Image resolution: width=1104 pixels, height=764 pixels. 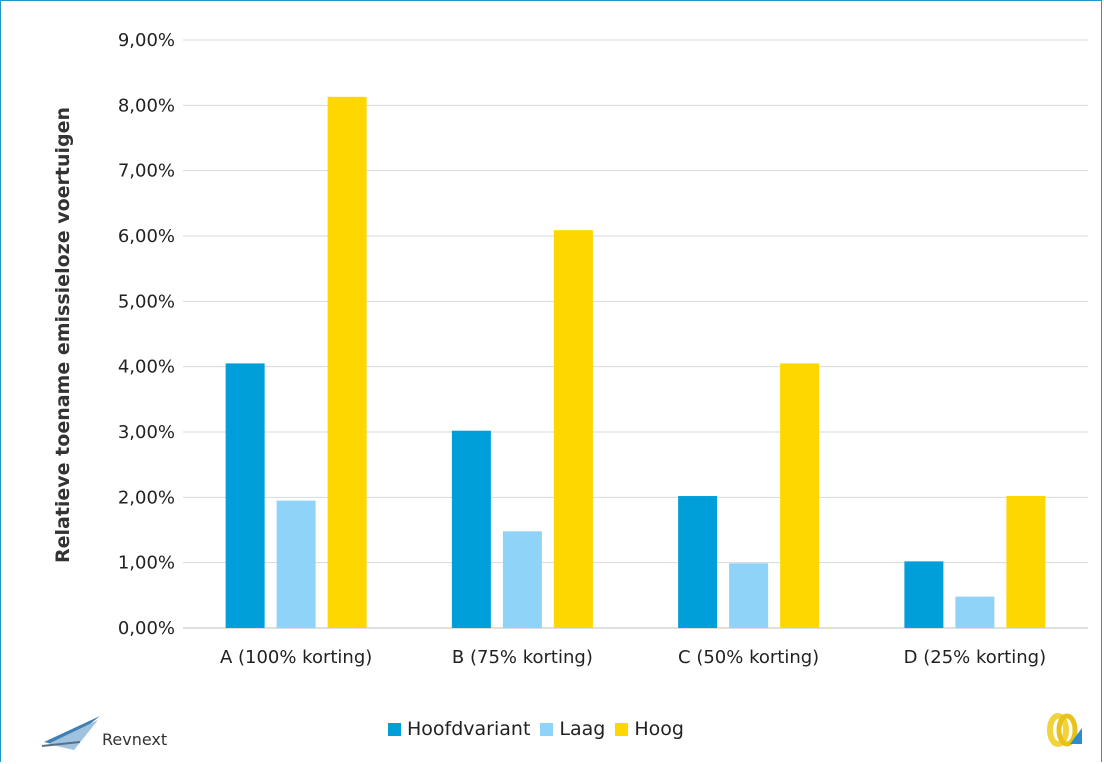 I want to click on legend-swatch-laag, so click(x=547, y=729).